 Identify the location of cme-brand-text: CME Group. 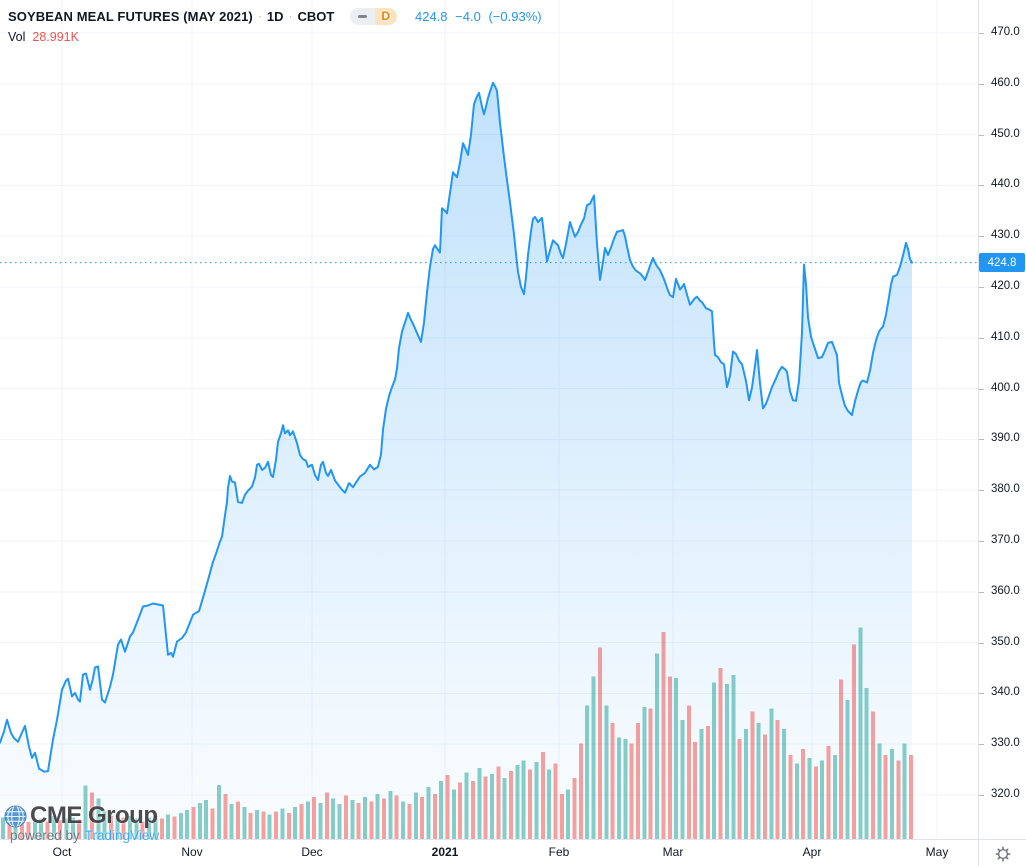
(94, 815).